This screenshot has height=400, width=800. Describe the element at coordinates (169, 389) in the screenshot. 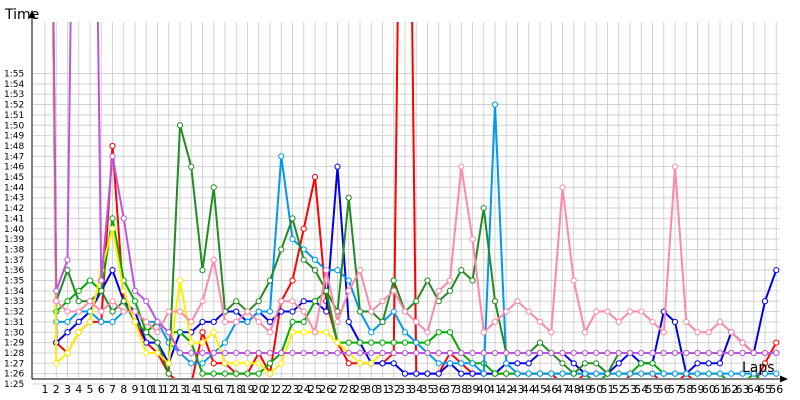

I see `x-tick-label: 12` at that location.